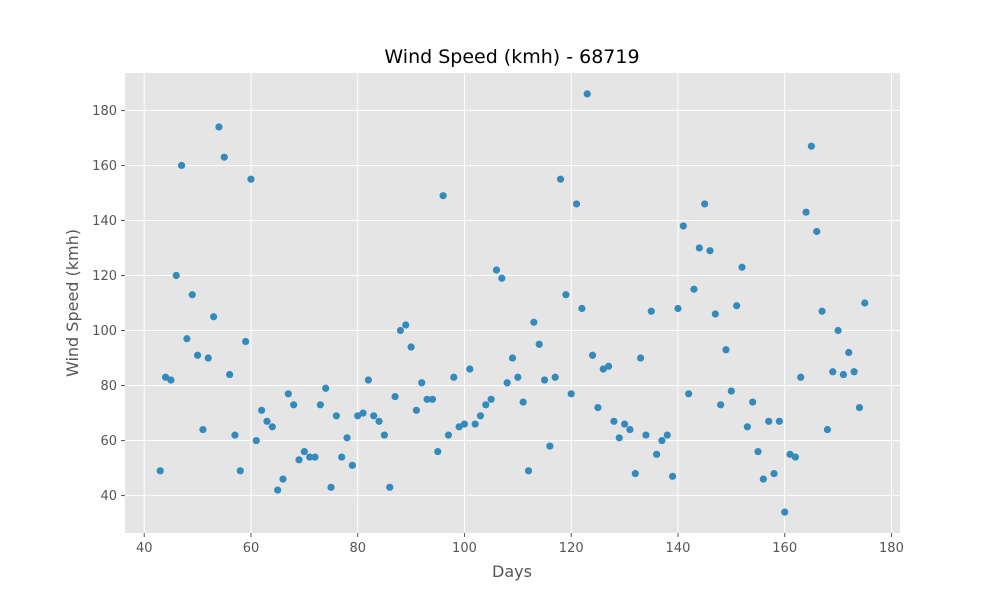  Describe the element at coordinates (104, 331) in the screenshot. I see `y-tick-label: 100` at that location.